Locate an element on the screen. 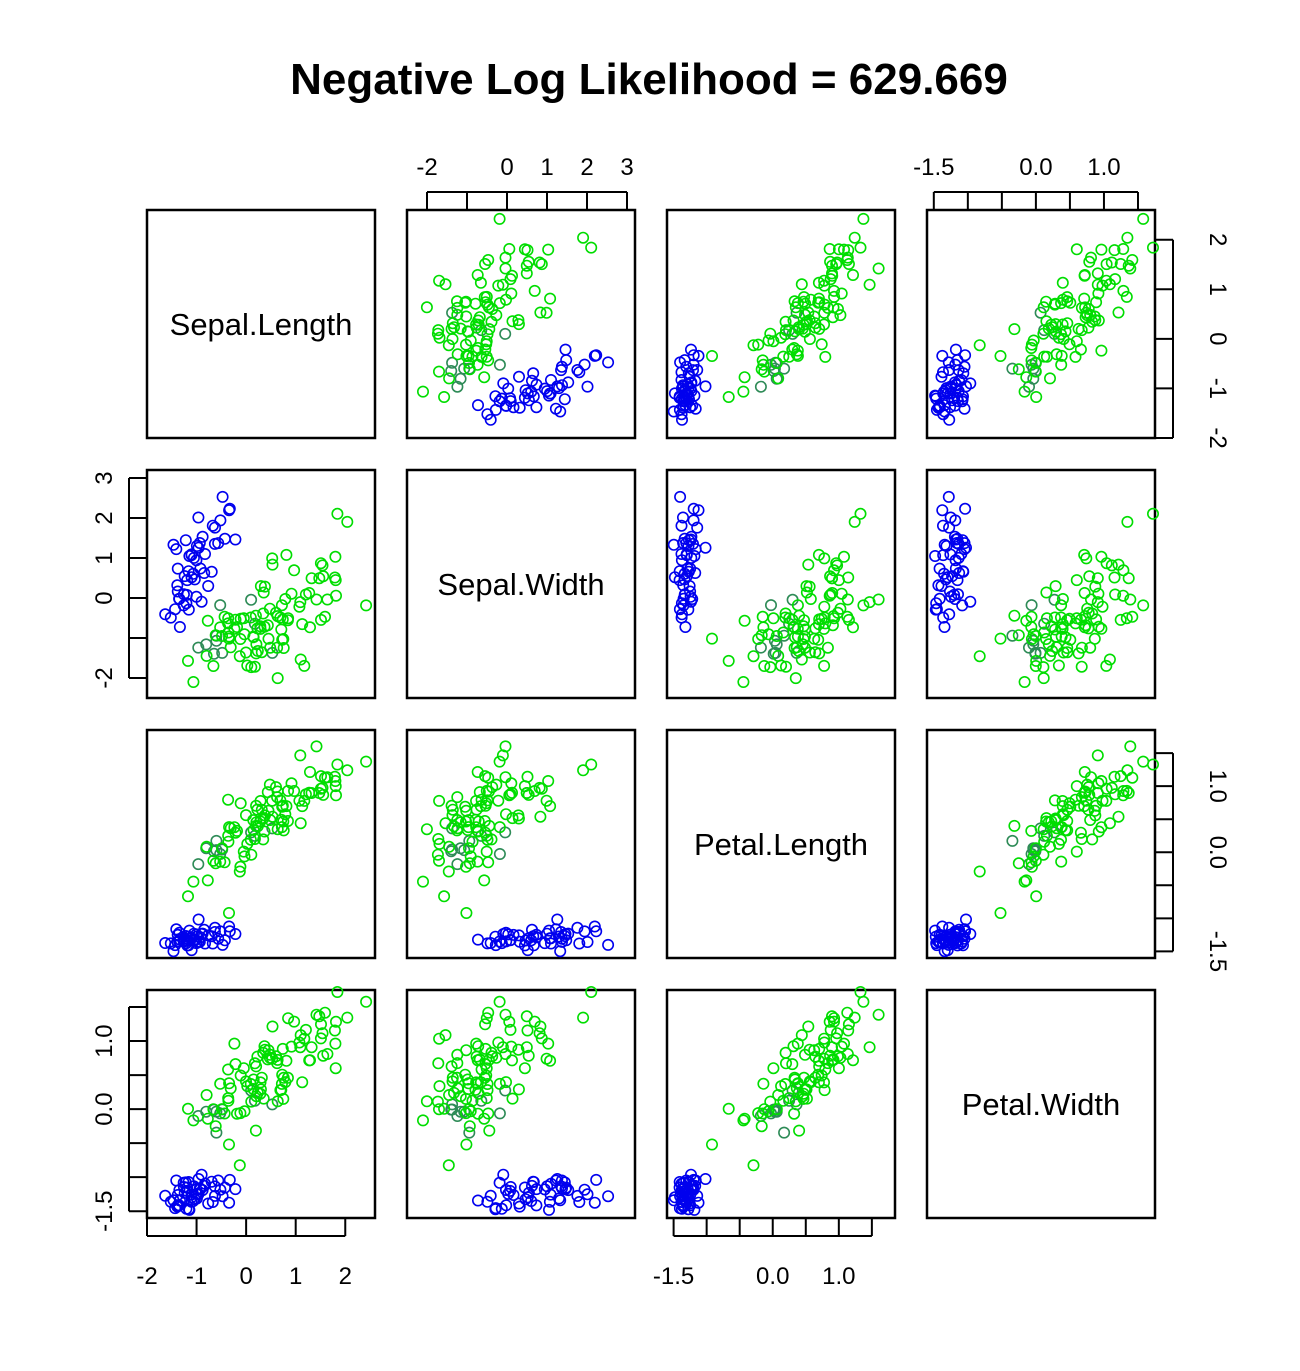 The height and width of the screenshot is (1371, 1300). panel-r3-c2 is located at coordinates (781, 1104).